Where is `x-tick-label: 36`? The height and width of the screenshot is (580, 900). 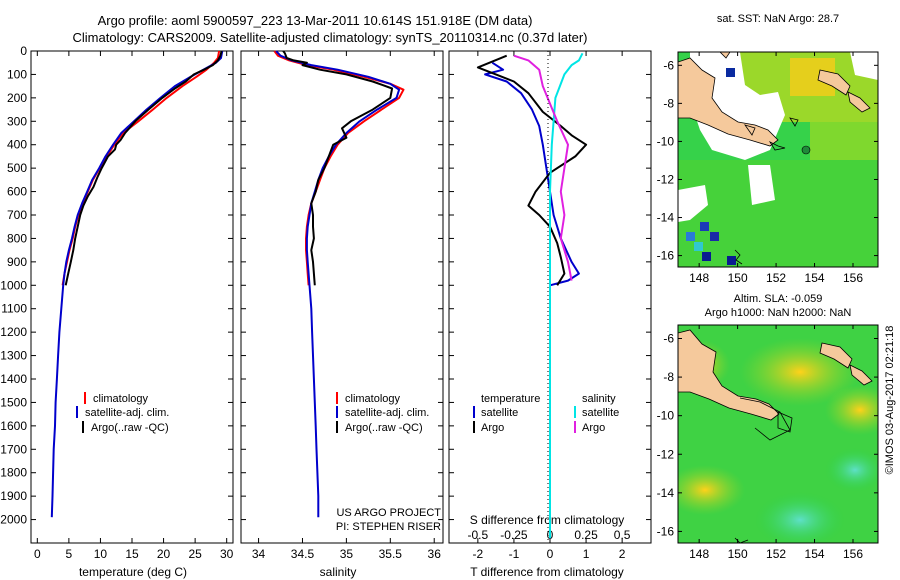
x-tick-label: 36 is located at coordinates (435, 554).